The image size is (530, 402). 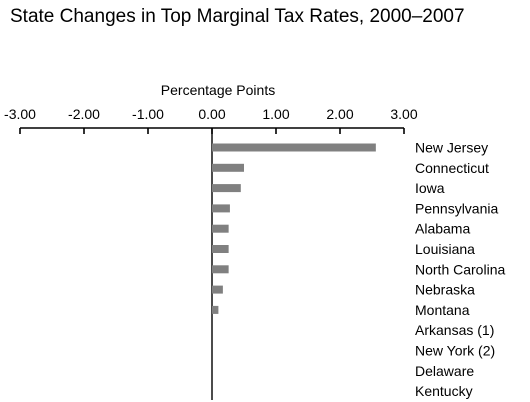 I want to click on category-label: Kentucky, so click(x=444, y=391).